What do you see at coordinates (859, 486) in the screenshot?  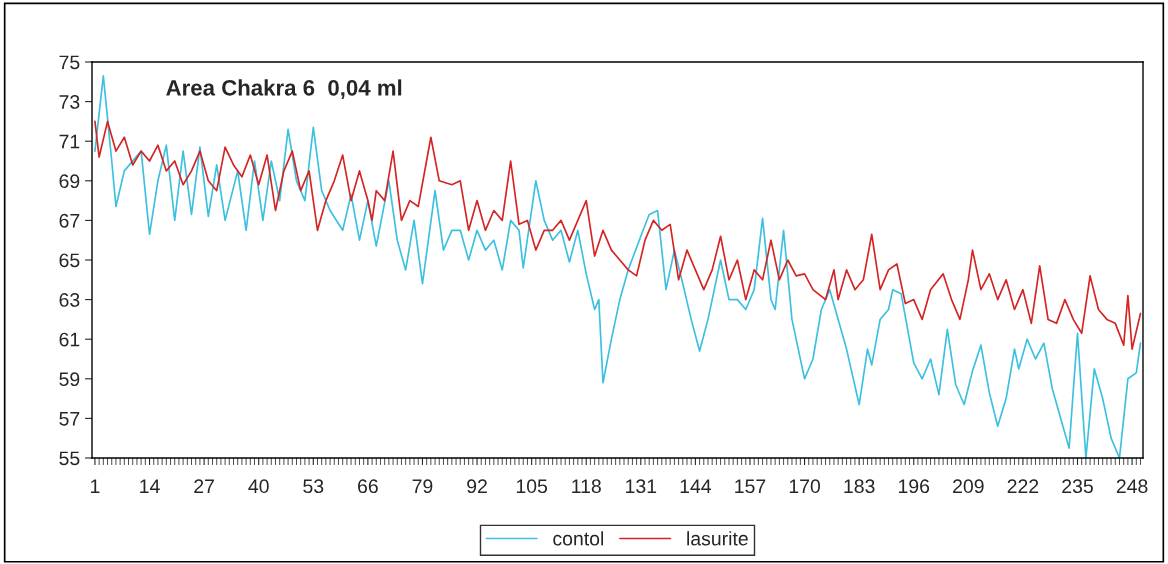 I see `x-tick-label: 183` at bounding box center [859, 486].